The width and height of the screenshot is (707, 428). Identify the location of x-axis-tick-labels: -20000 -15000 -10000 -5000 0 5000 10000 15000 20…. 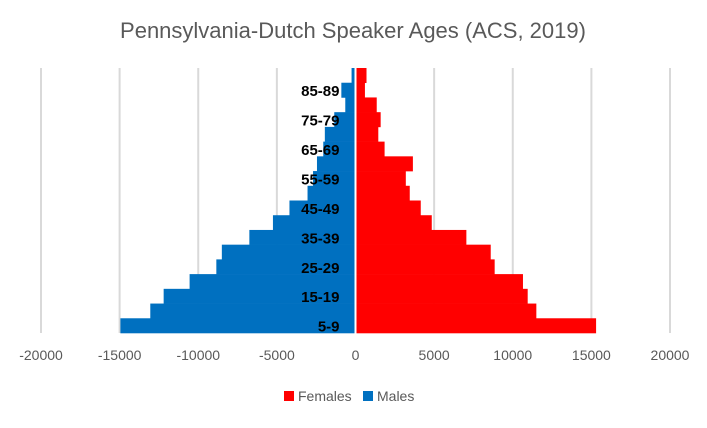
(354, 355).